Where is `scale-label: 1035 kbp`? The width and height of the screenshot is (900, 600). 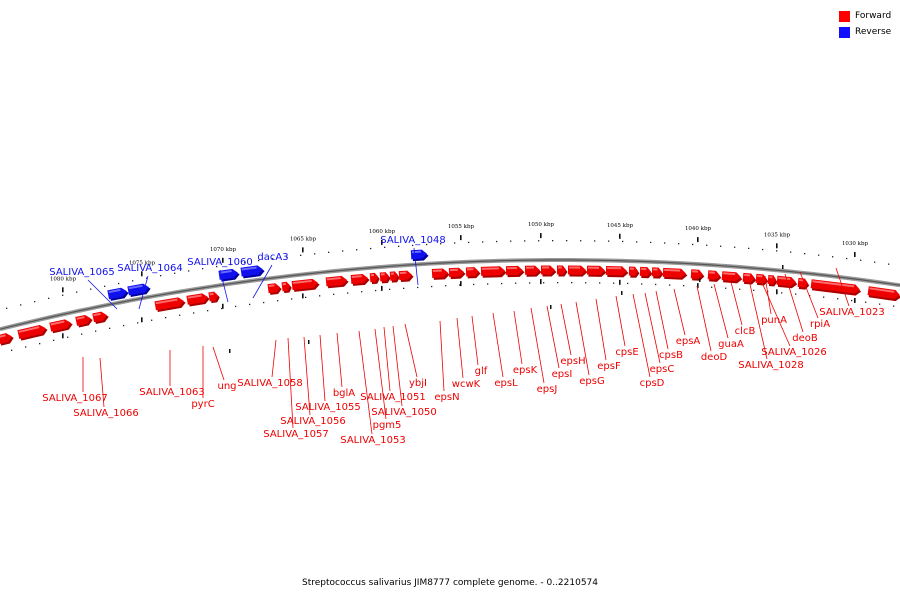 scale-label: 1035 kbp is located at coordinates (777, 235).